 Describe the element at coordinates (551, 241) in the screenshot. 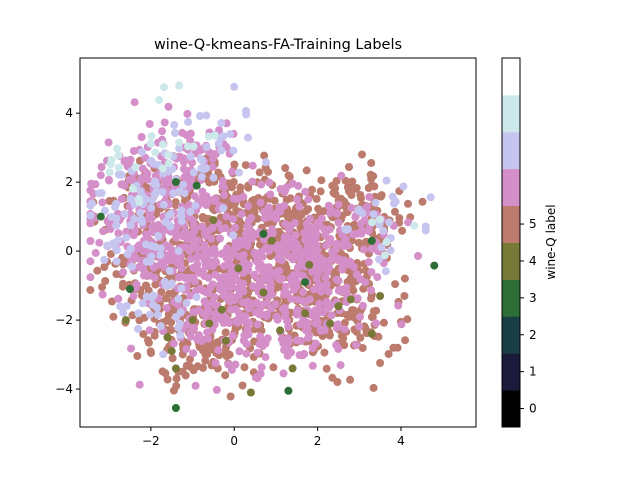

I see `colorbar-label: wine-Q label` at that location.